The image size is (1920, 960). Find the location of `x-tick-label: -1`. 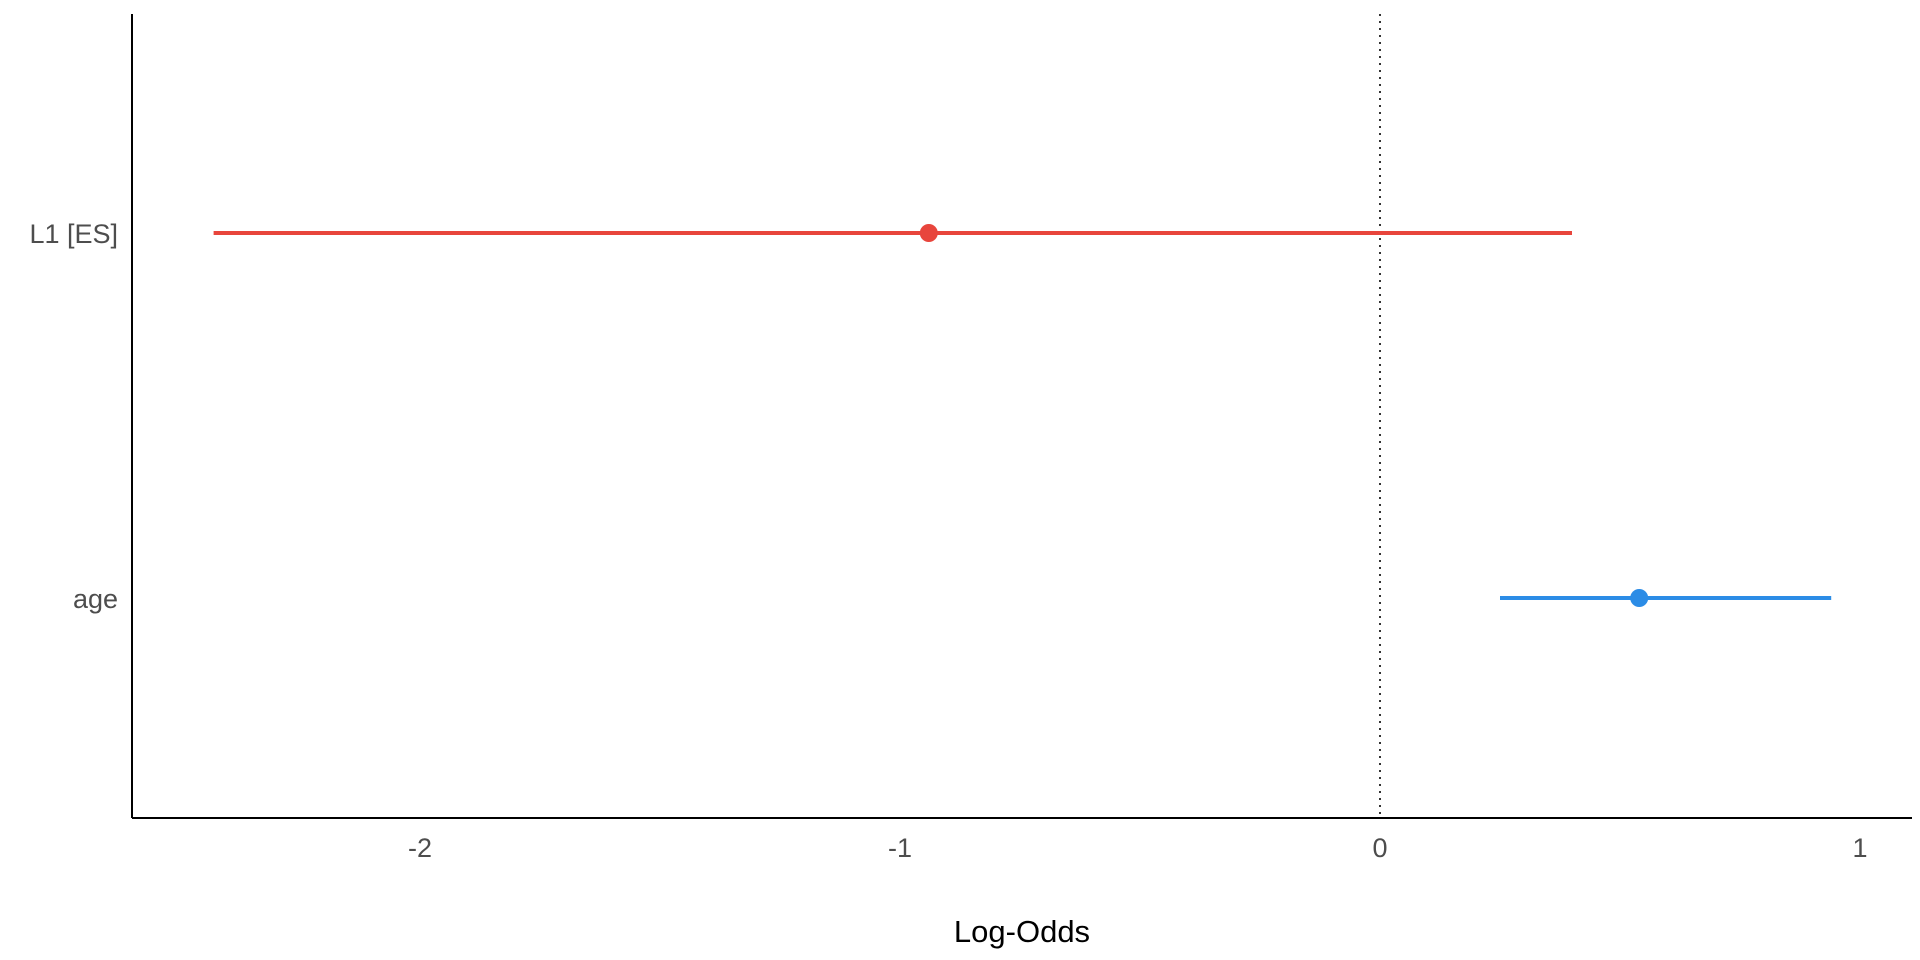

x-tick-label: -1 is located at coordinates (900, 848).